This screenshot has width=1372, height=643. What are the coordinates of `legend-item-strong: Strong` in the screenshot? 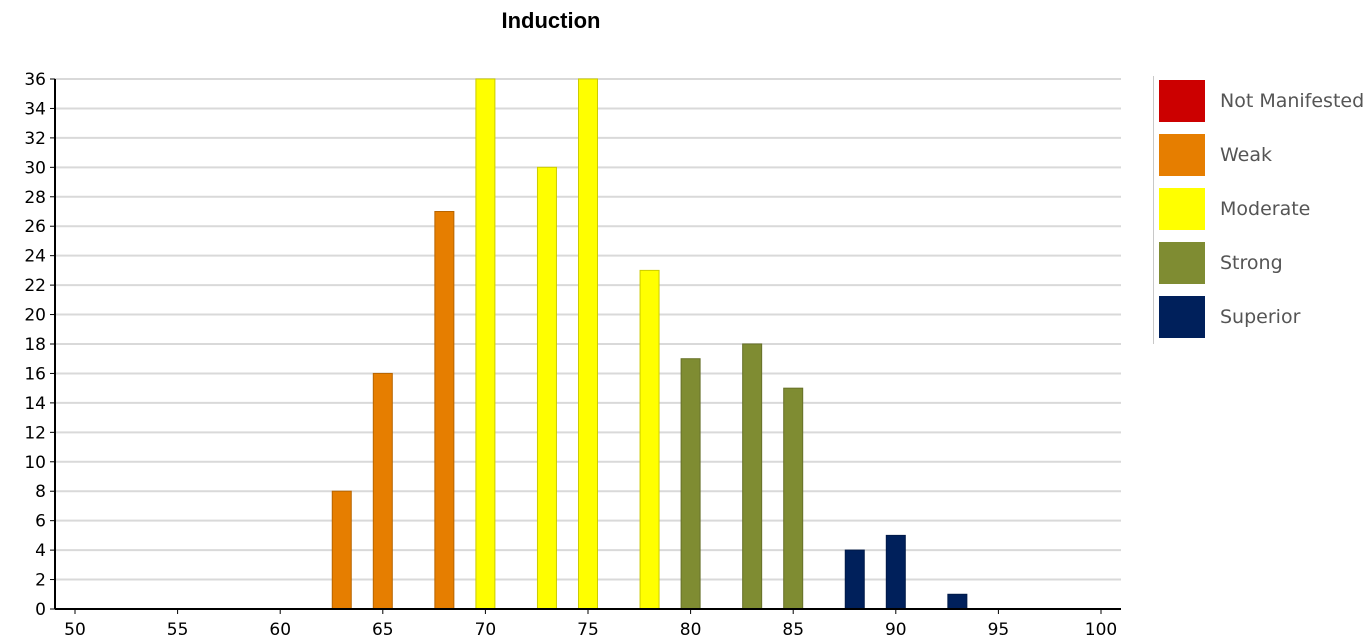 It's located at (1261, 264).